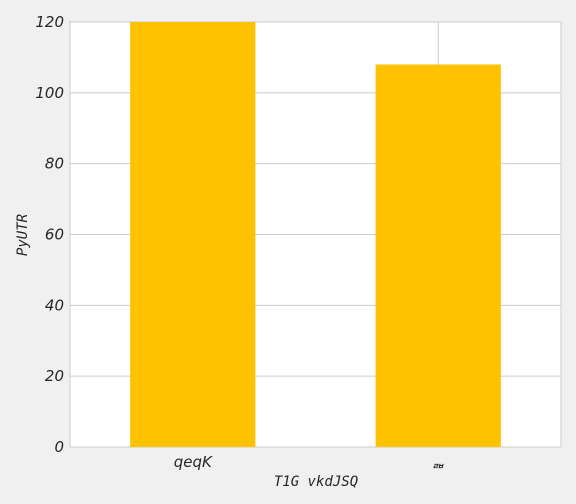 The height and width of the screenshot is (504, 576). What do you see at coordinates (54, 305) in the screenshot?
I see `y-tick-label: 40` at bounding box center [54, 305].